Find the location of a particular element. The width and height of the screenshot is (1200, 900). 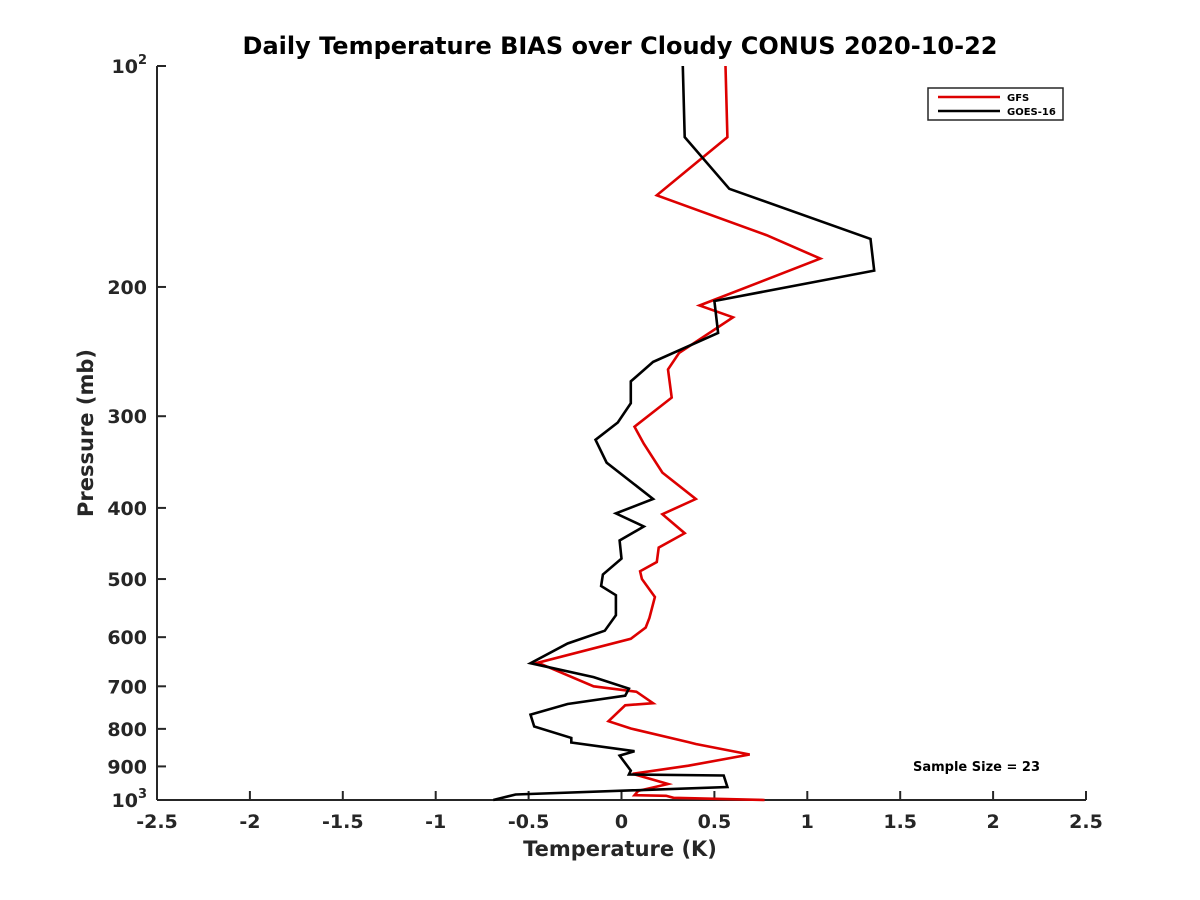

x-tick-label: 1 is located at coordinates (807, 822).